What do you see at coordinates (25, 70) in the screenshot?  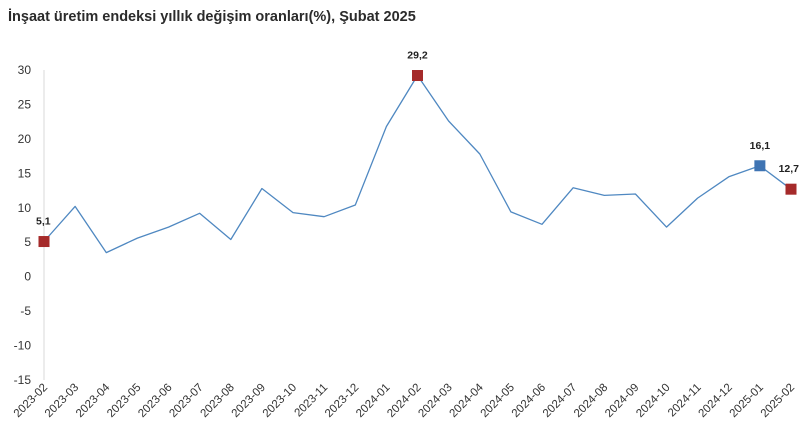 I see `y-tick-label: 30` at bounding box center [25, 70].